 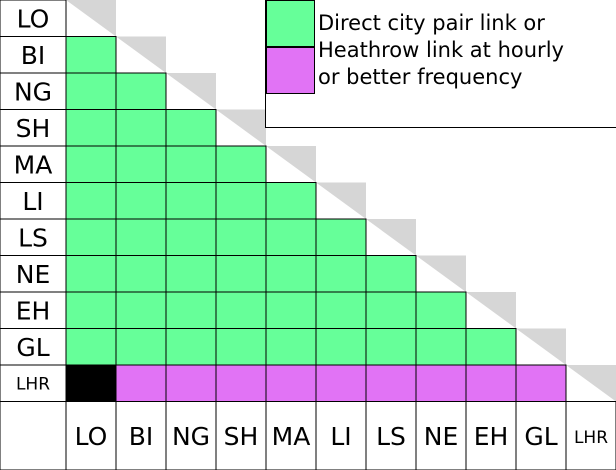 What do you see at coordinates (491, 383) in the screenshot?
I see `cell-lhr-eh` at bounding box center [491, 383].